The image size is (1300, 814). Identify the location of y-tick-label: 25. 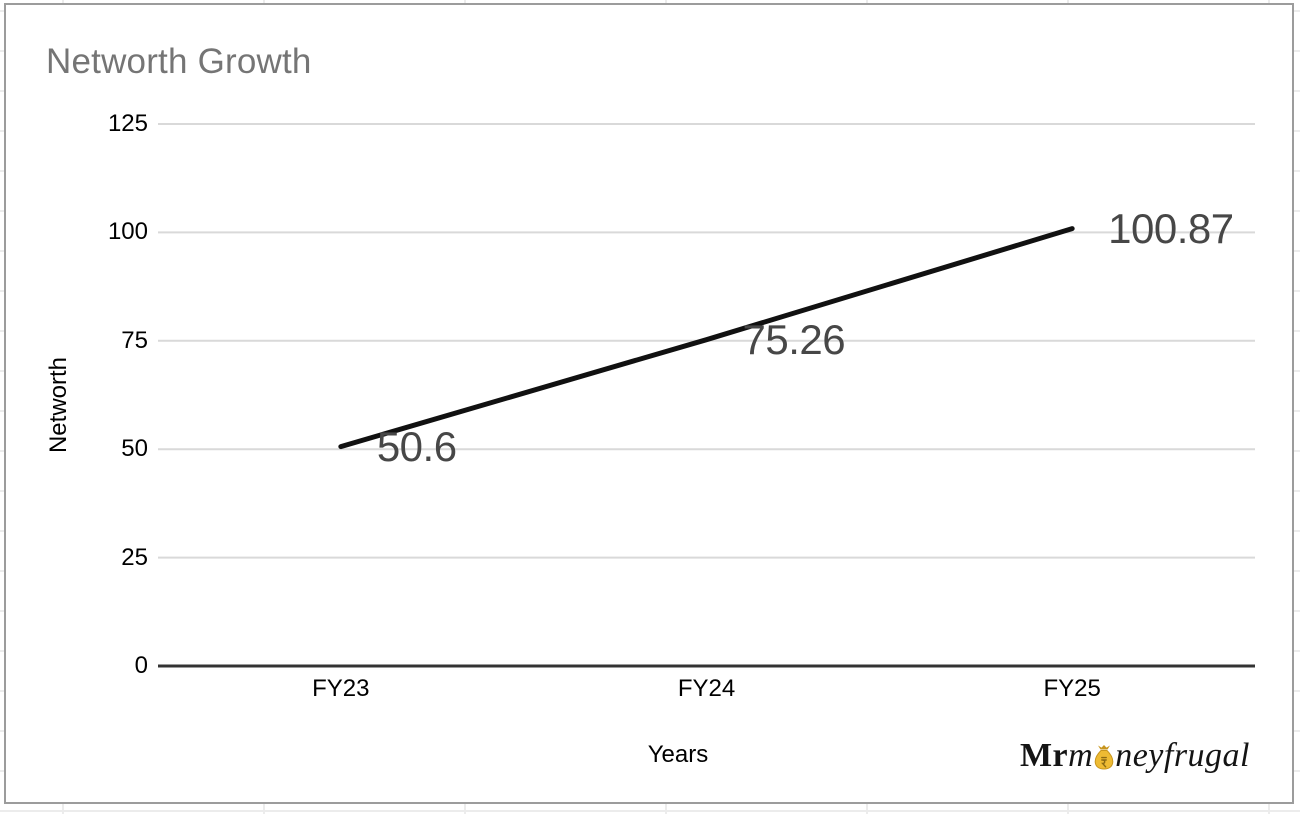
(134, 557).